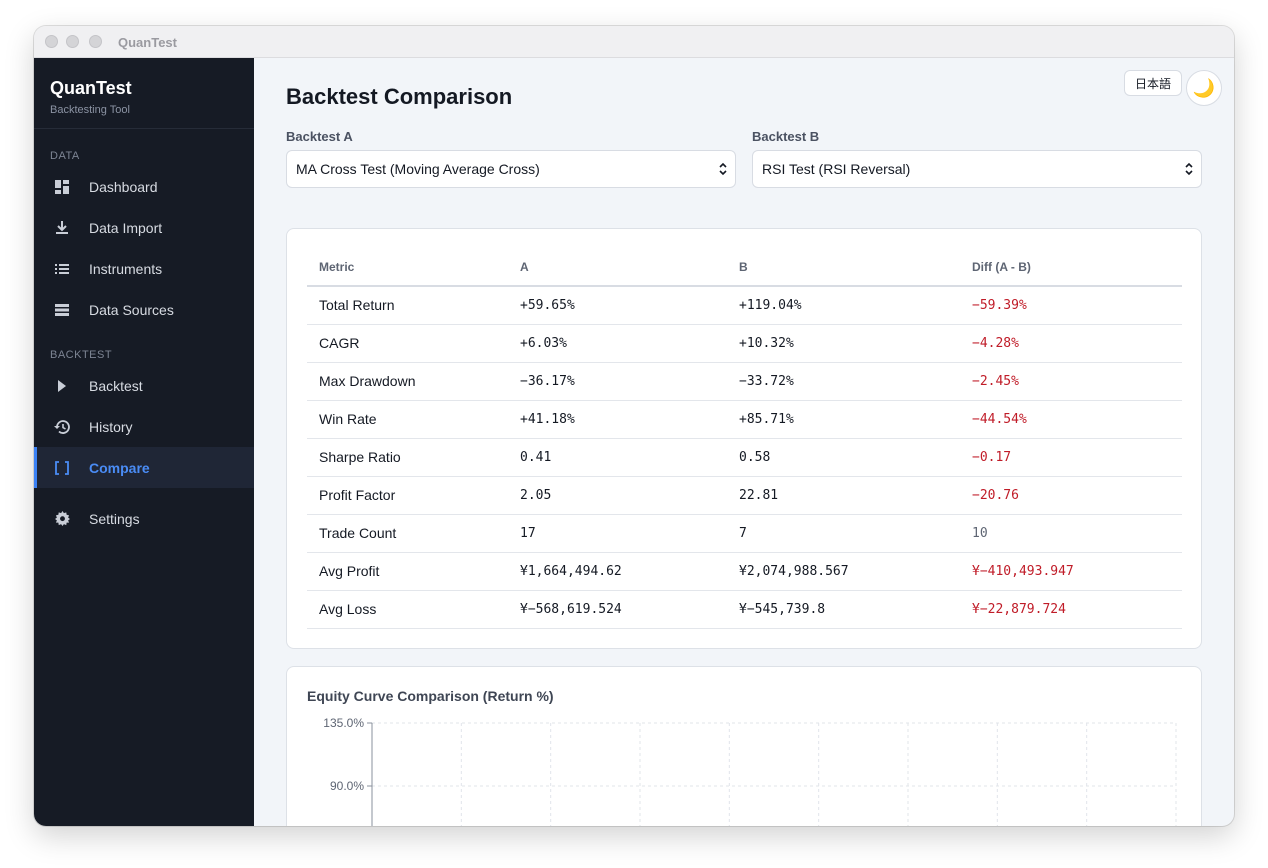 The image size is (1268, 868). What do you see at coordinates (144, 426) in the screenshot?
I see `sidebar-item-history: History` at bounding box center [144, 426].